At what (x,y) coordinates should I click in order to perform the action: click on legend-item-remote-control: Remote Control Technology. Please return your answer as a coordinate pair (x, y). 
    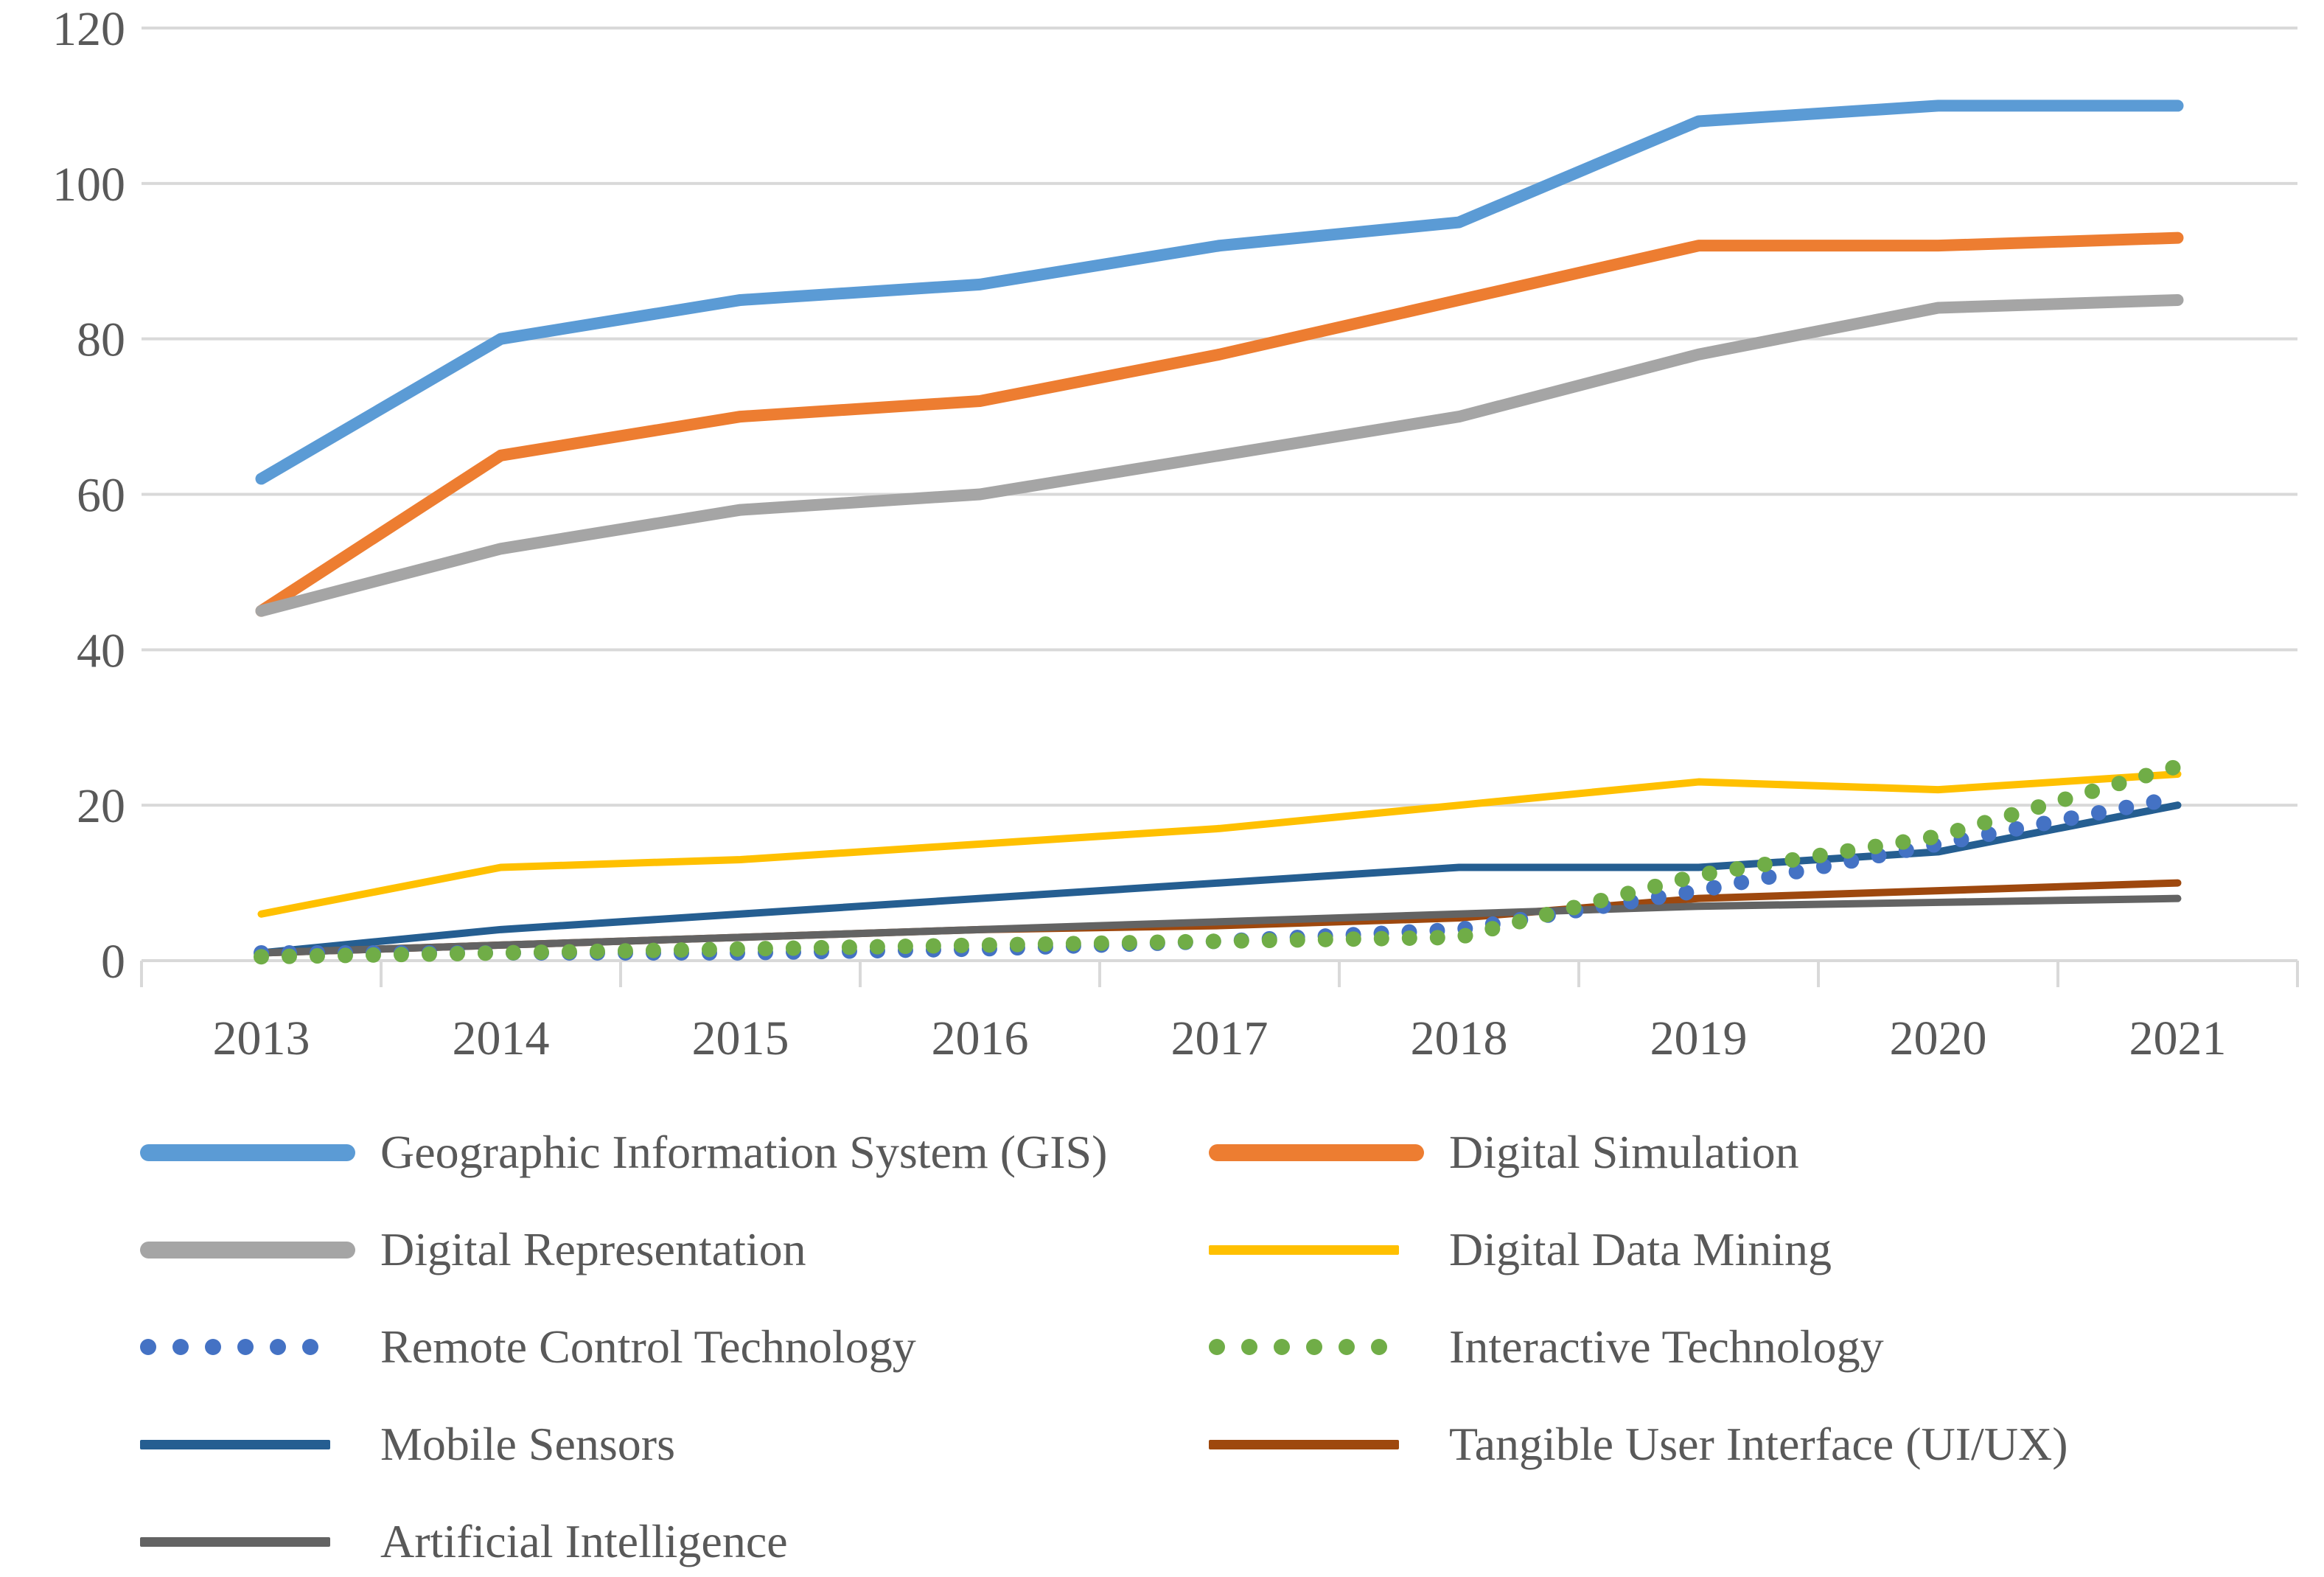
    Looking at the image, I should click on (674, 1347).